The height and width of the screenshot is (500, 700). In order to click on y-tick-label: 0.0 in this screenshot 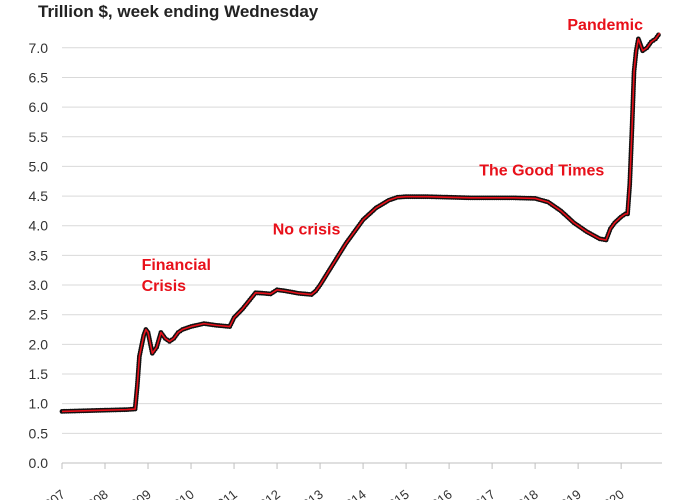, I will do `click(39, 463)`.